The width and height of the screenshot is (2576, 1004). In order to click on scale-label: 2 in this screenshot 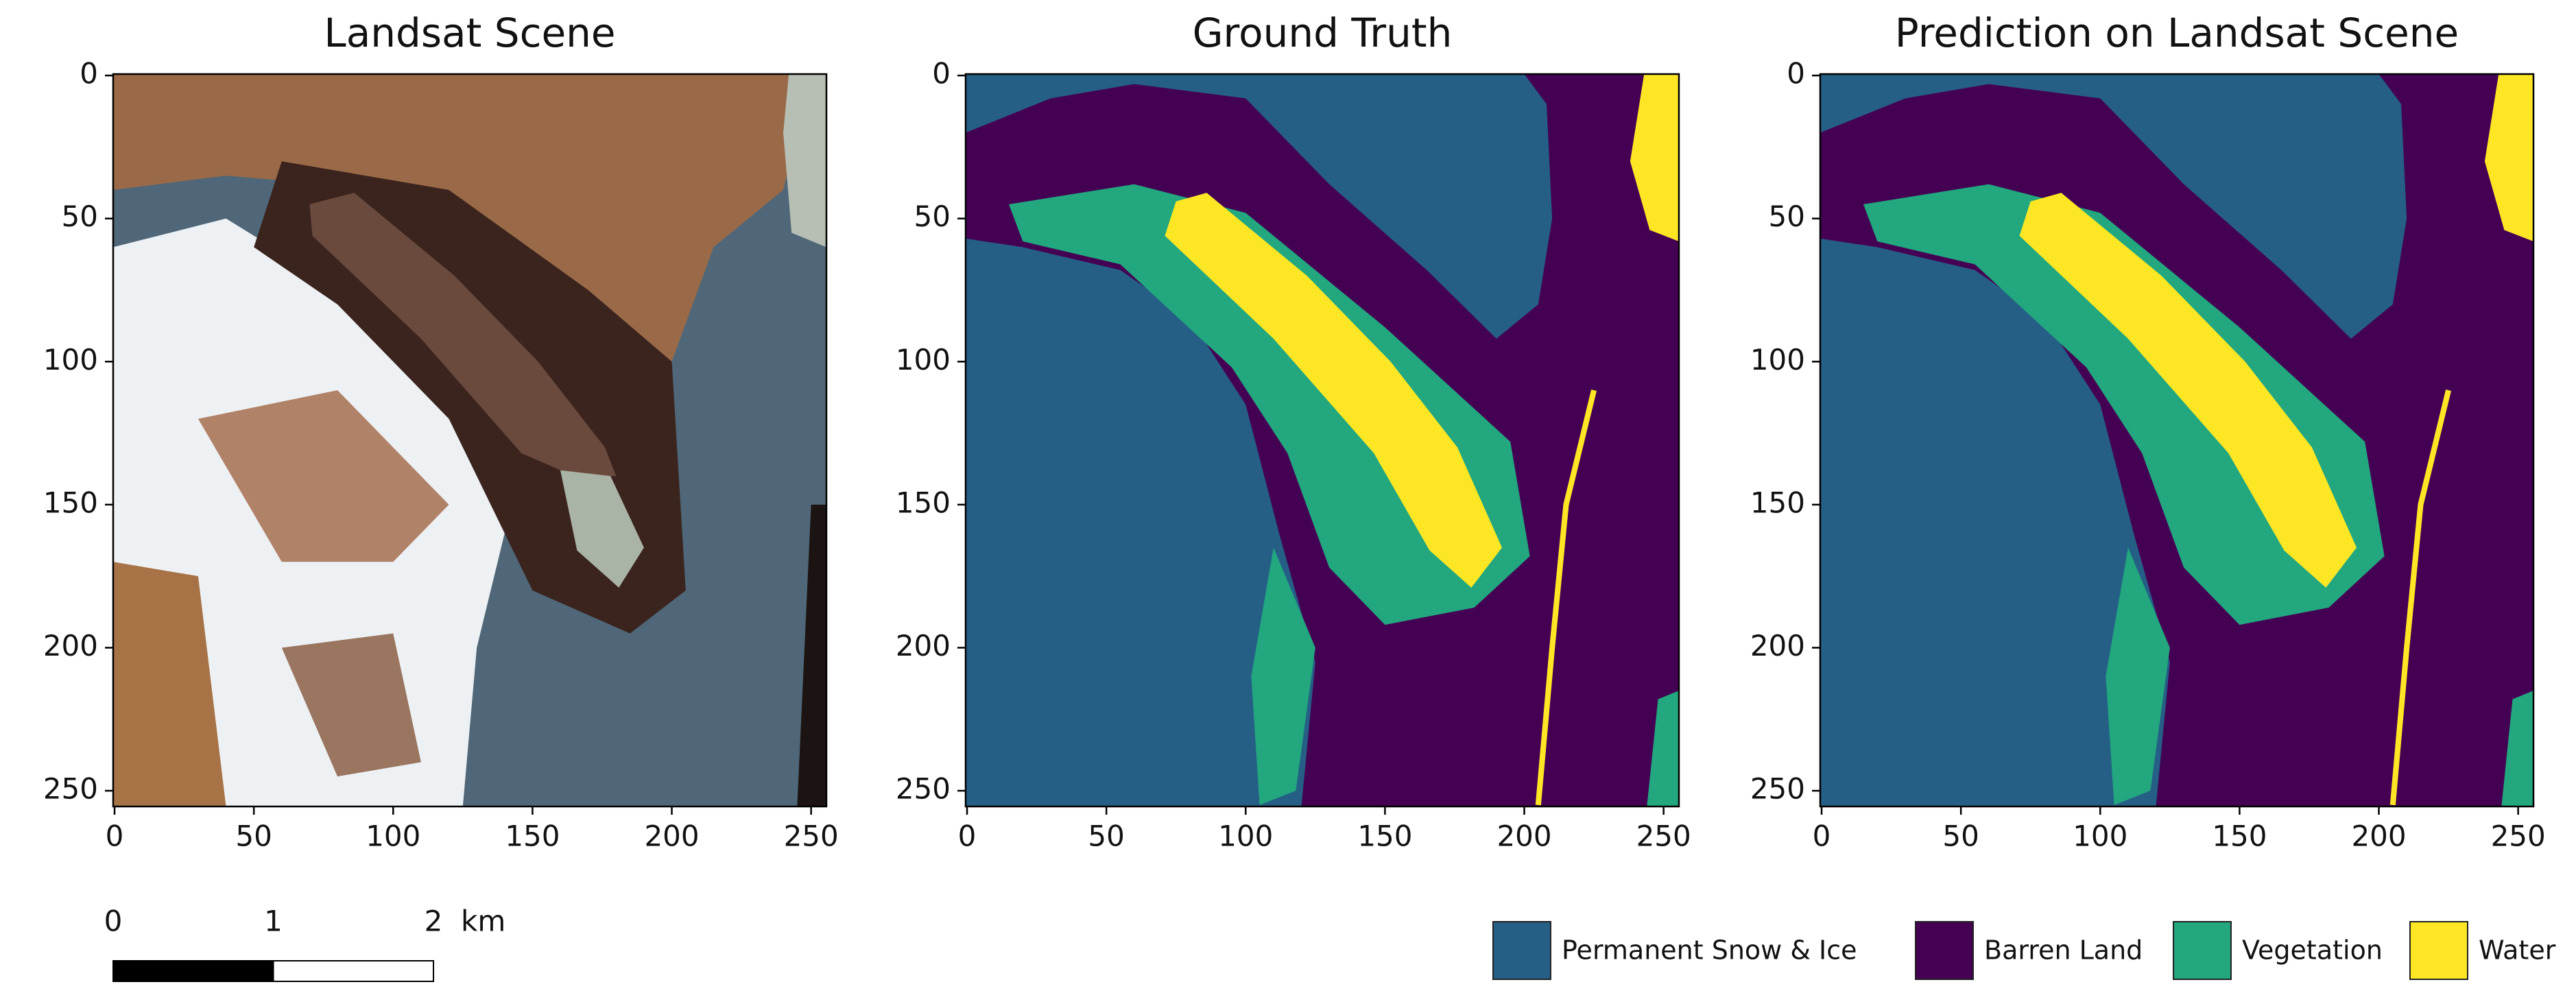, I will do `click(434, 921)`.